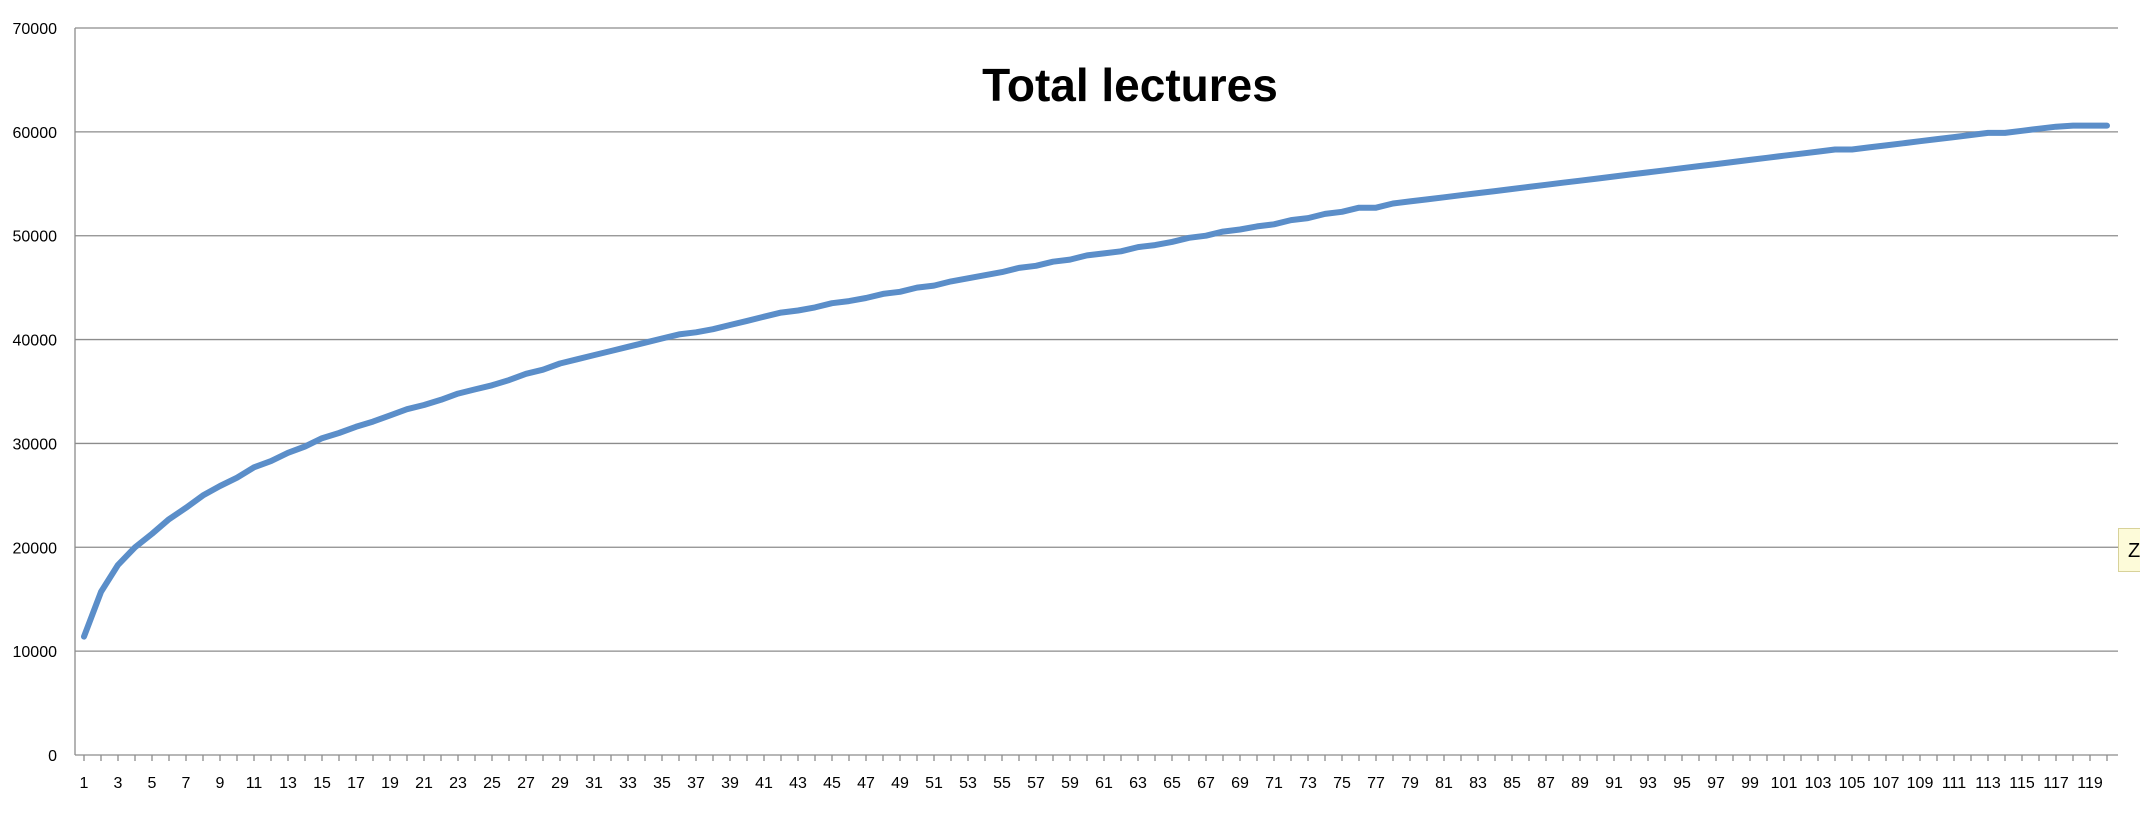 This screenshot has width=2140, height=815. I want to click on x-tick-label: 15, so click(322, 783).